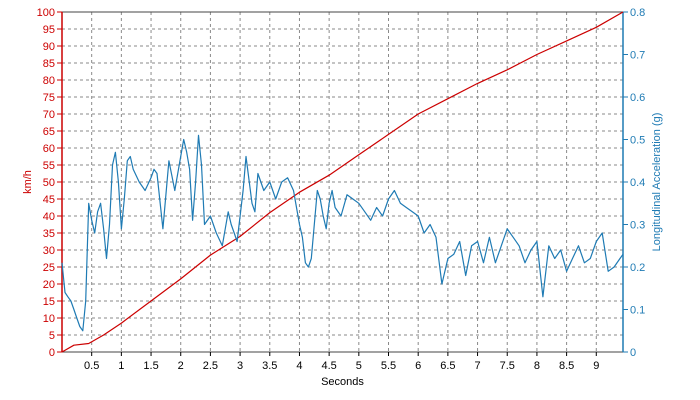 The width and height of the screenshot is (700, 400). I want to click on left-tick-label: 35, so click(49, 234).